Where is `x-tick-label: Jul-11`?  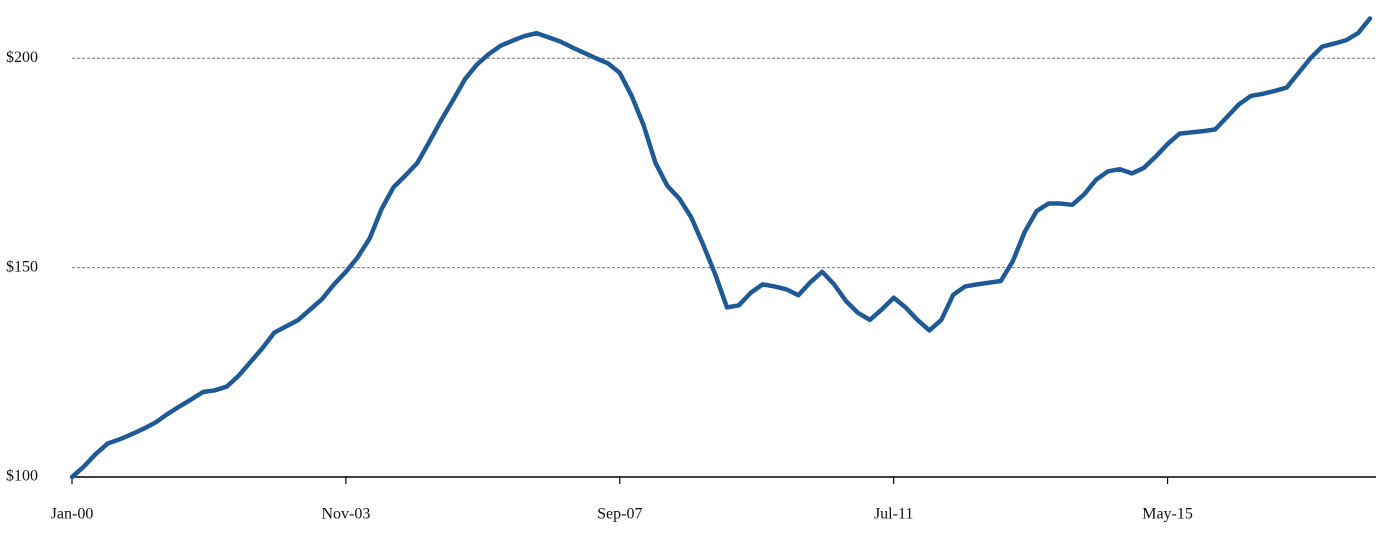 x-tick-label: Jul-11 is located at coordinates (893, 514).